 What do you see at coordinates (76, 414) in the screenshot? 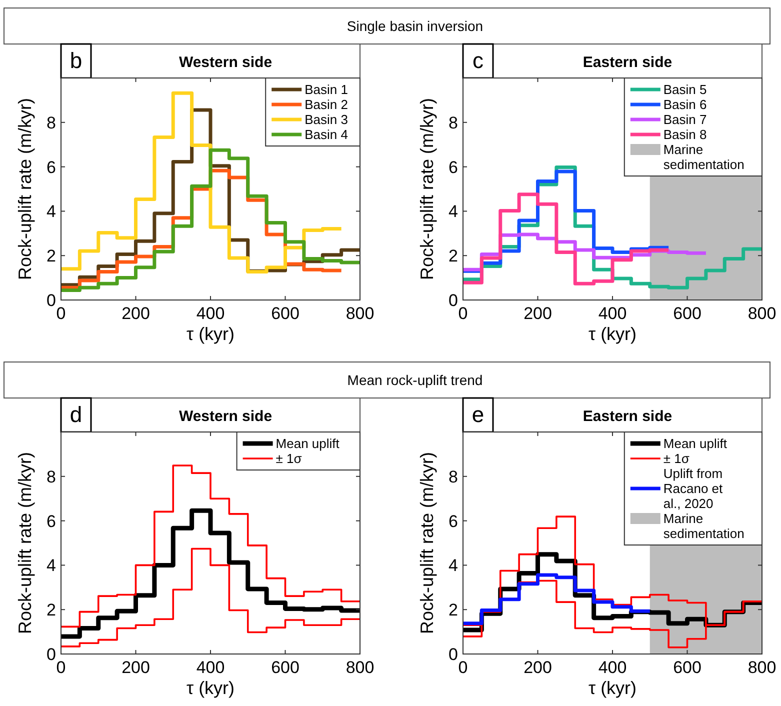
I see `text: d` at bounding box center [76, 414].